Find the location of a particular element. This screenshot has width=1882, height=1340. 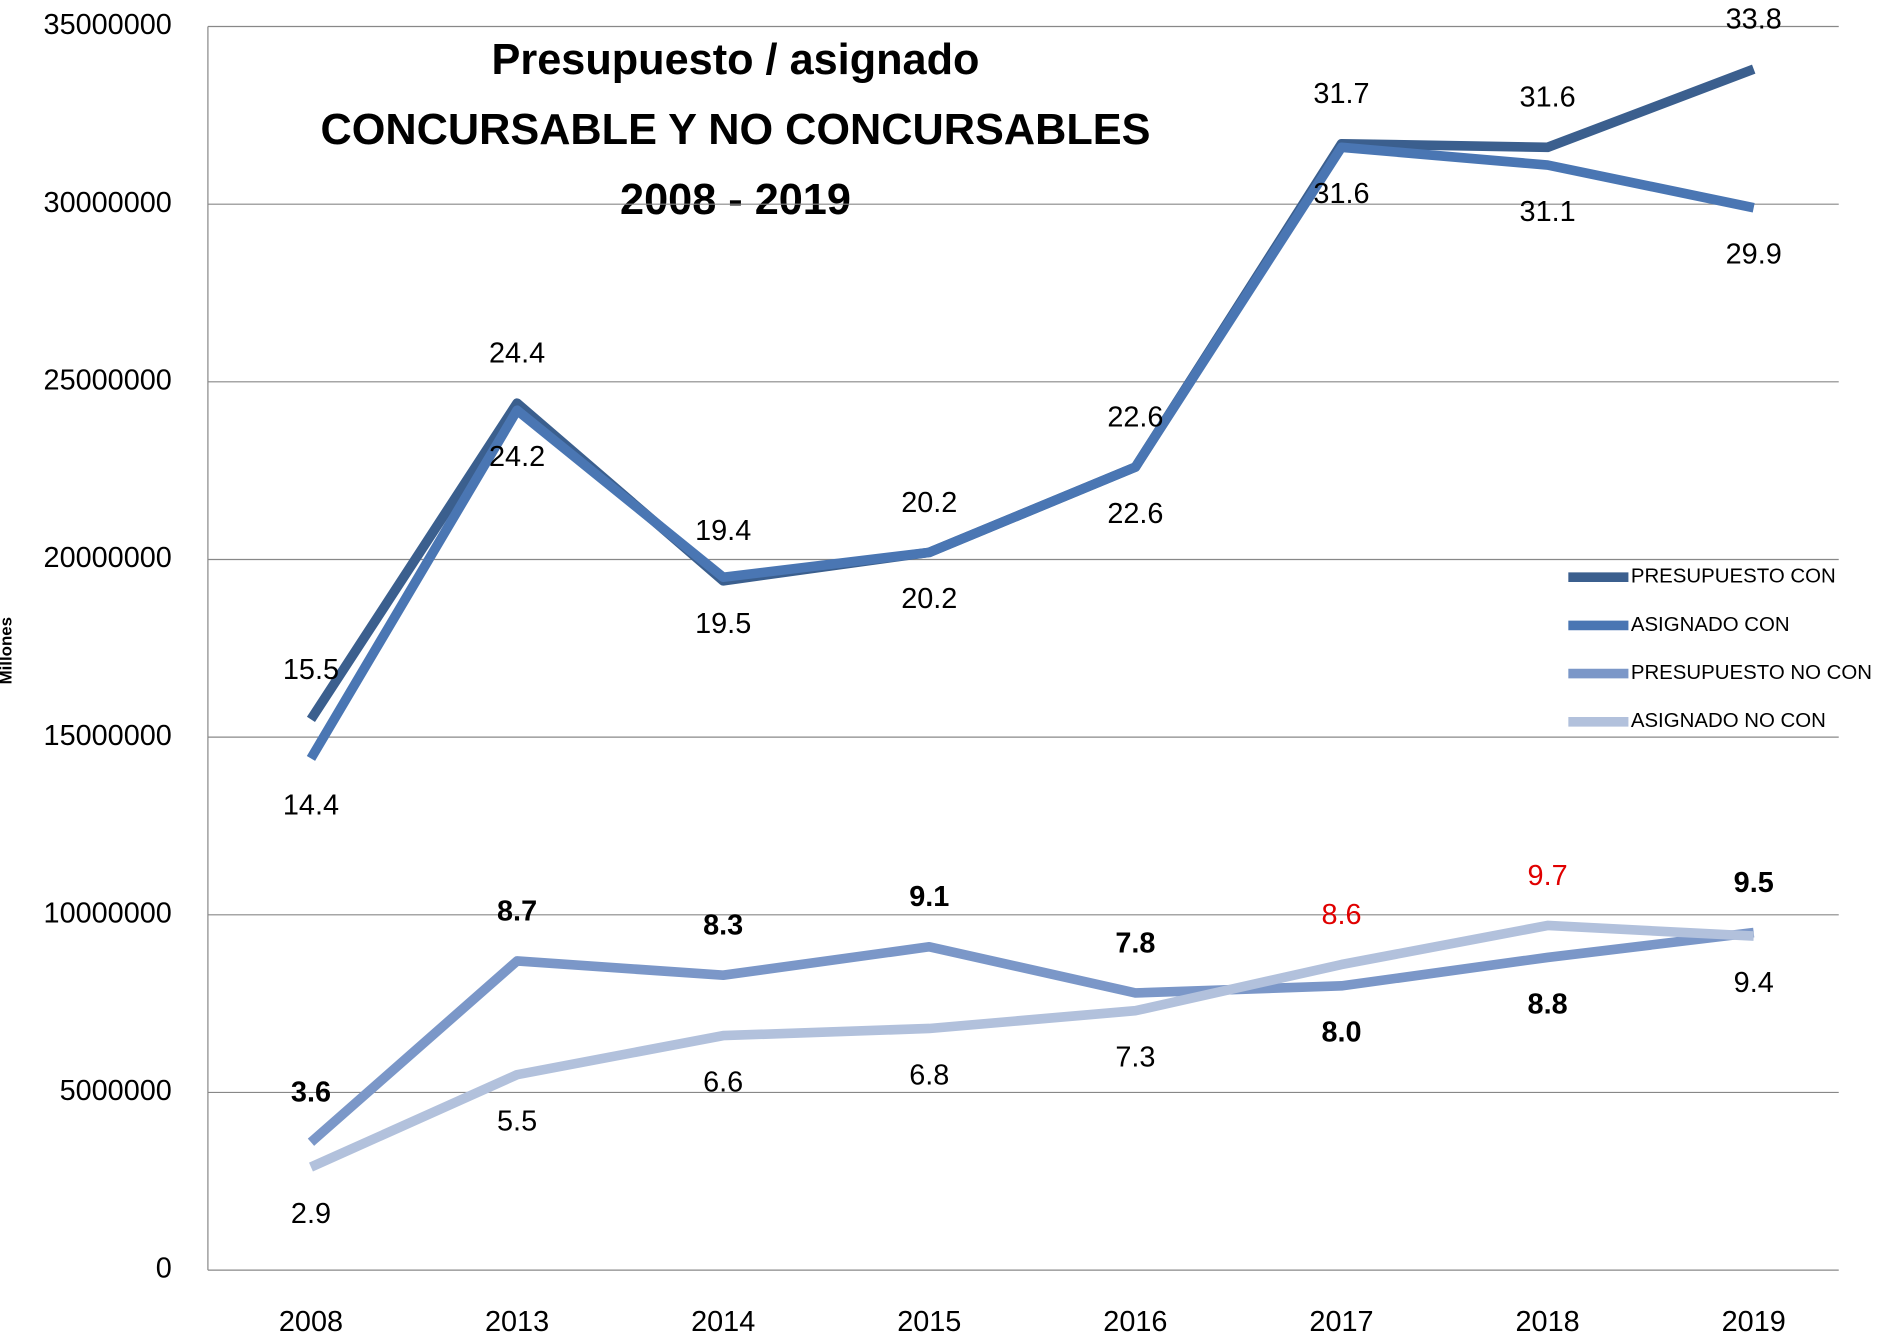

data-label: 5.5 is located at coordinates (517, 1121).